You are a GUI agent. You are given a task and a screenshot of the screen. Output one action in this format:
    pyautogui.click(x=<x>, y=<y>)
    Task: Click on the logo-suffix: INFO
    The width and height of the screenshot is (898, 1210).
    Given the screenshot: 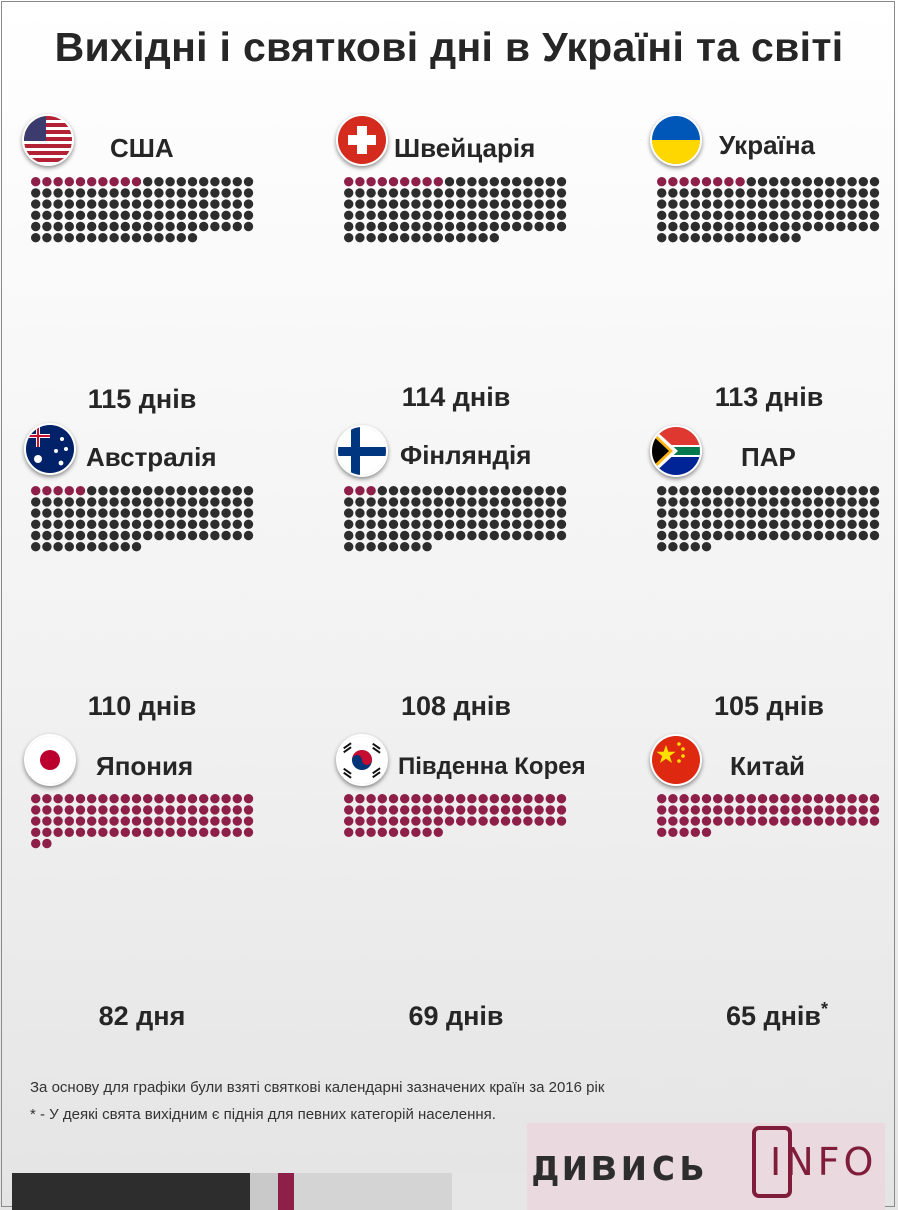 What is the action you would take?
    pyautogui.click(x=824, y=1162)
    